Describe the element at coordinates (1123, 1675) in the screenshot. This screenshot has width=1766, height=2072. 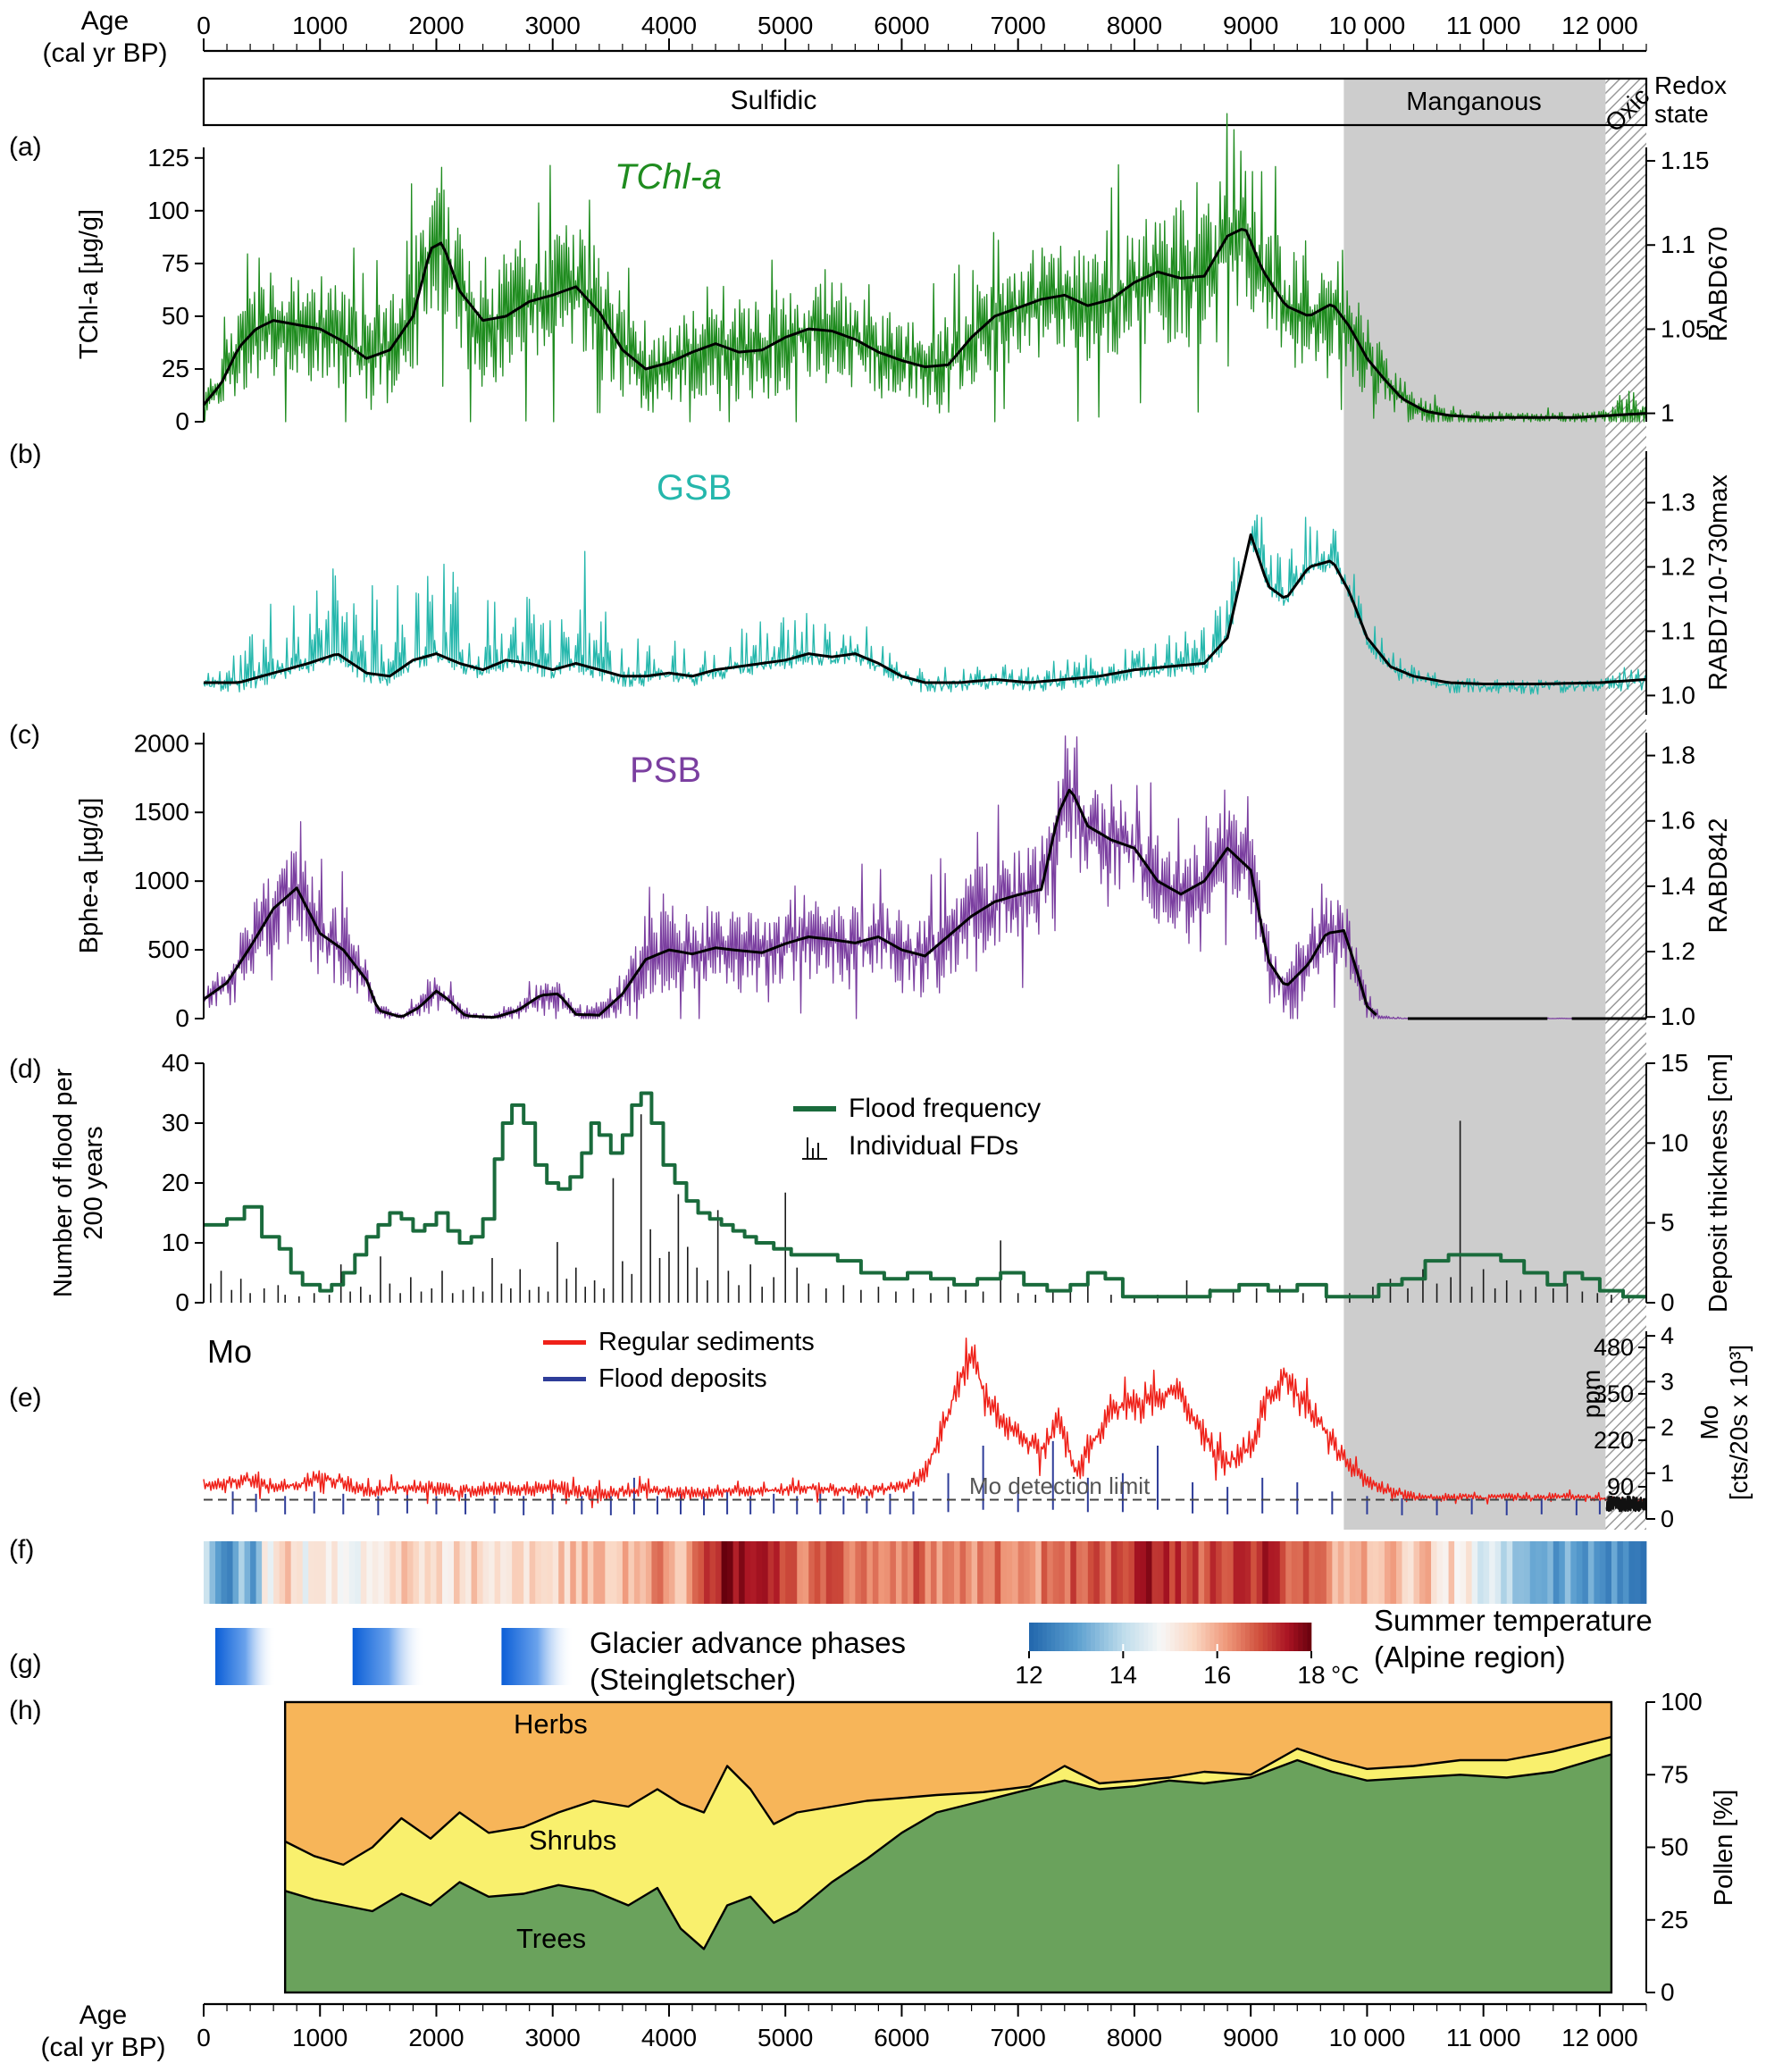
I see `svg-text: 14` at that location.